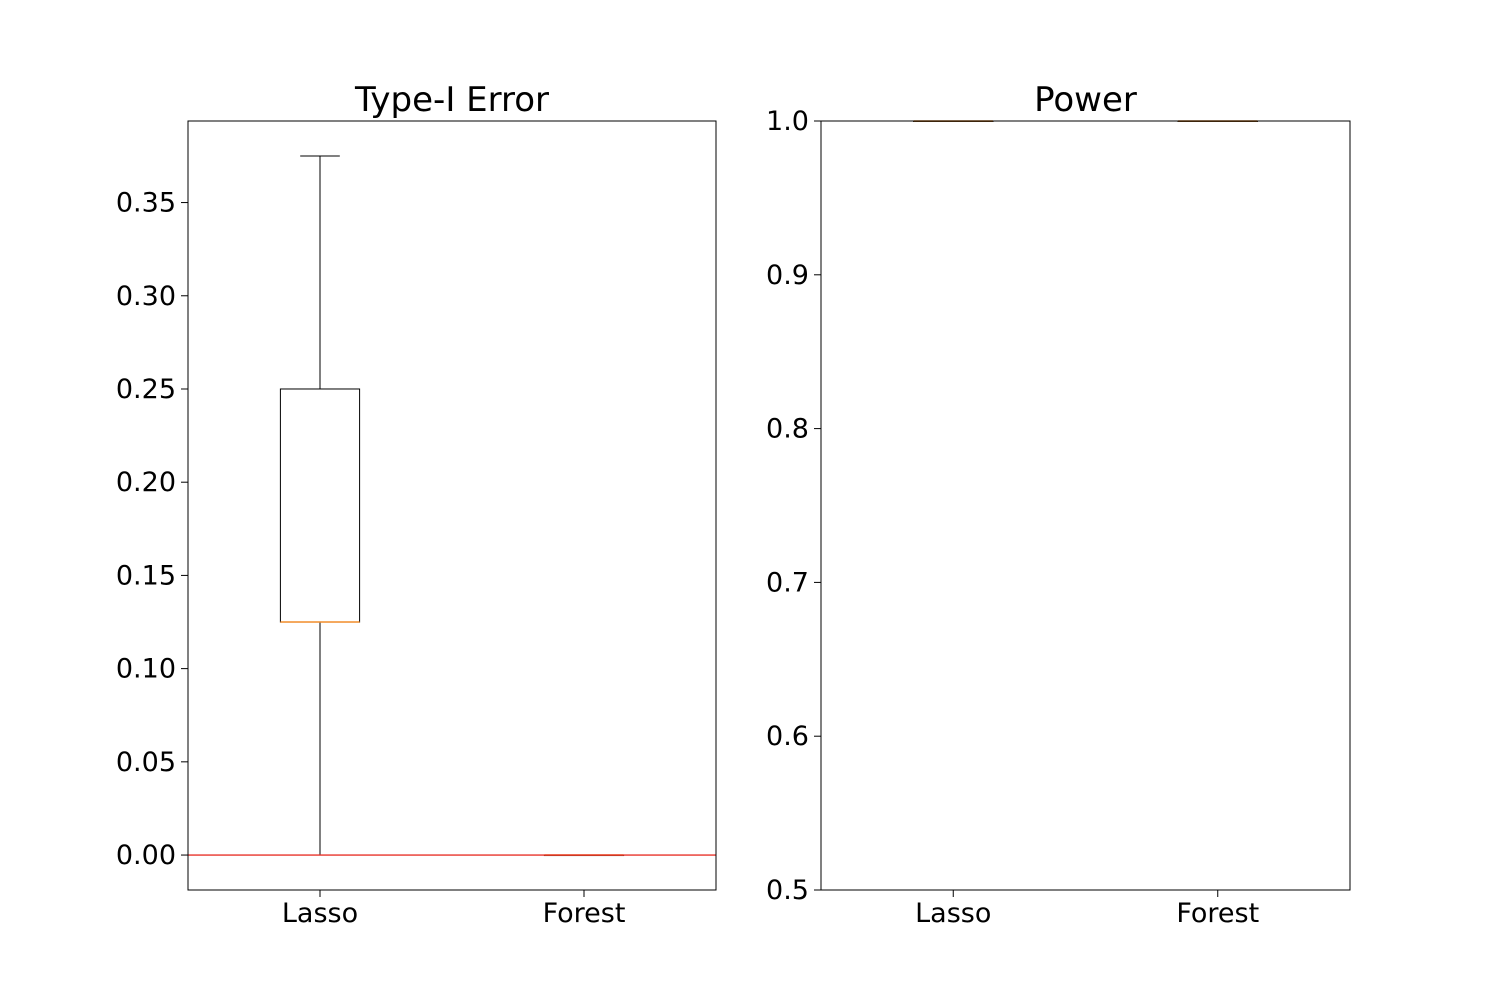 Image resolution: width=1500 pixels, height=1000 pixels. Describe the element at coordinates (787, 890) in the screenshot. I see `y-tick-label: 0.5` at that location.